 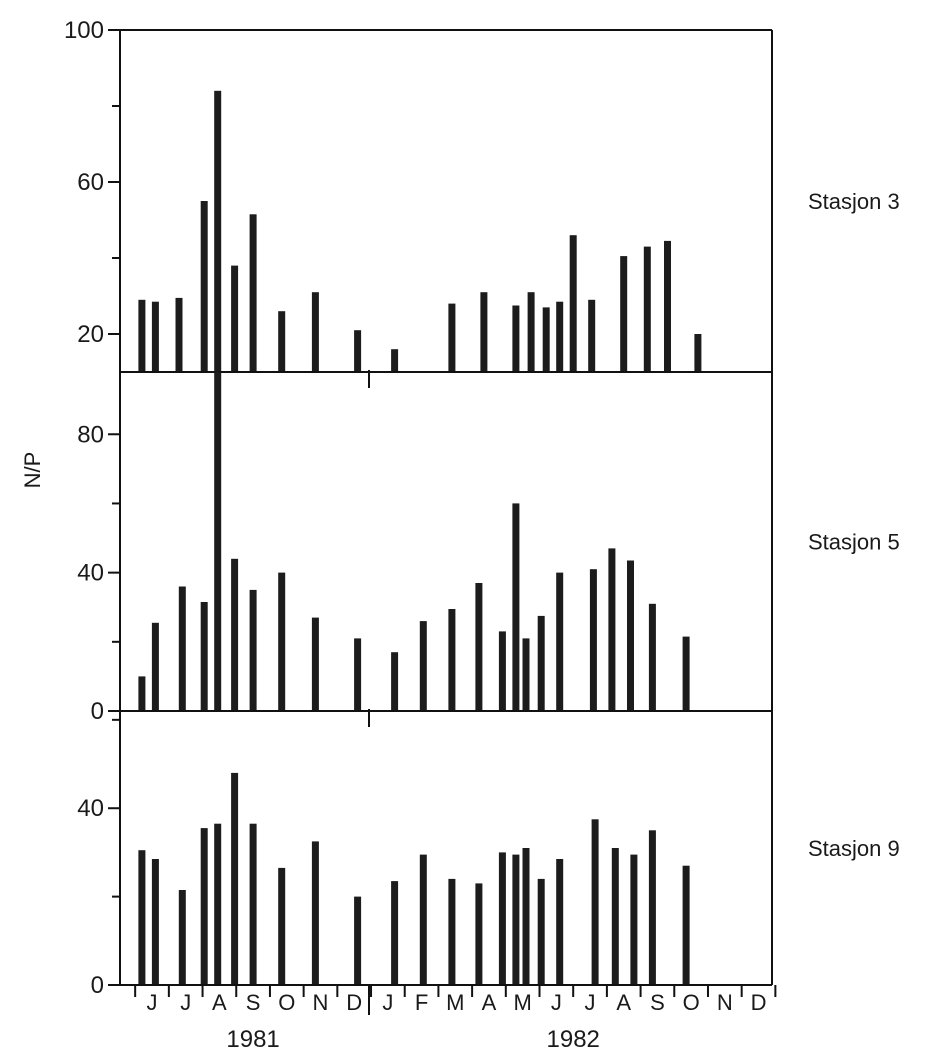 I want to click on station-label: Stasjon 5, so click(x=854, y=542).